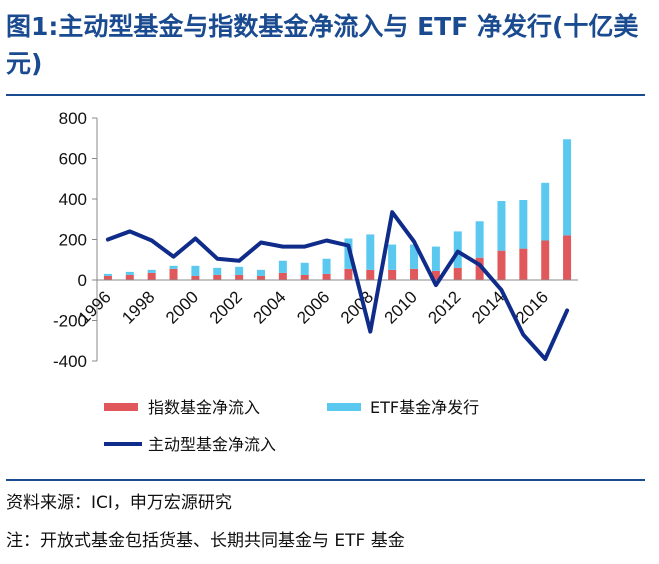 The image size is (659, 564). Describe the element at coordinates (479, 239) in the screenshot. I see `bar-etf-2013` at that location.